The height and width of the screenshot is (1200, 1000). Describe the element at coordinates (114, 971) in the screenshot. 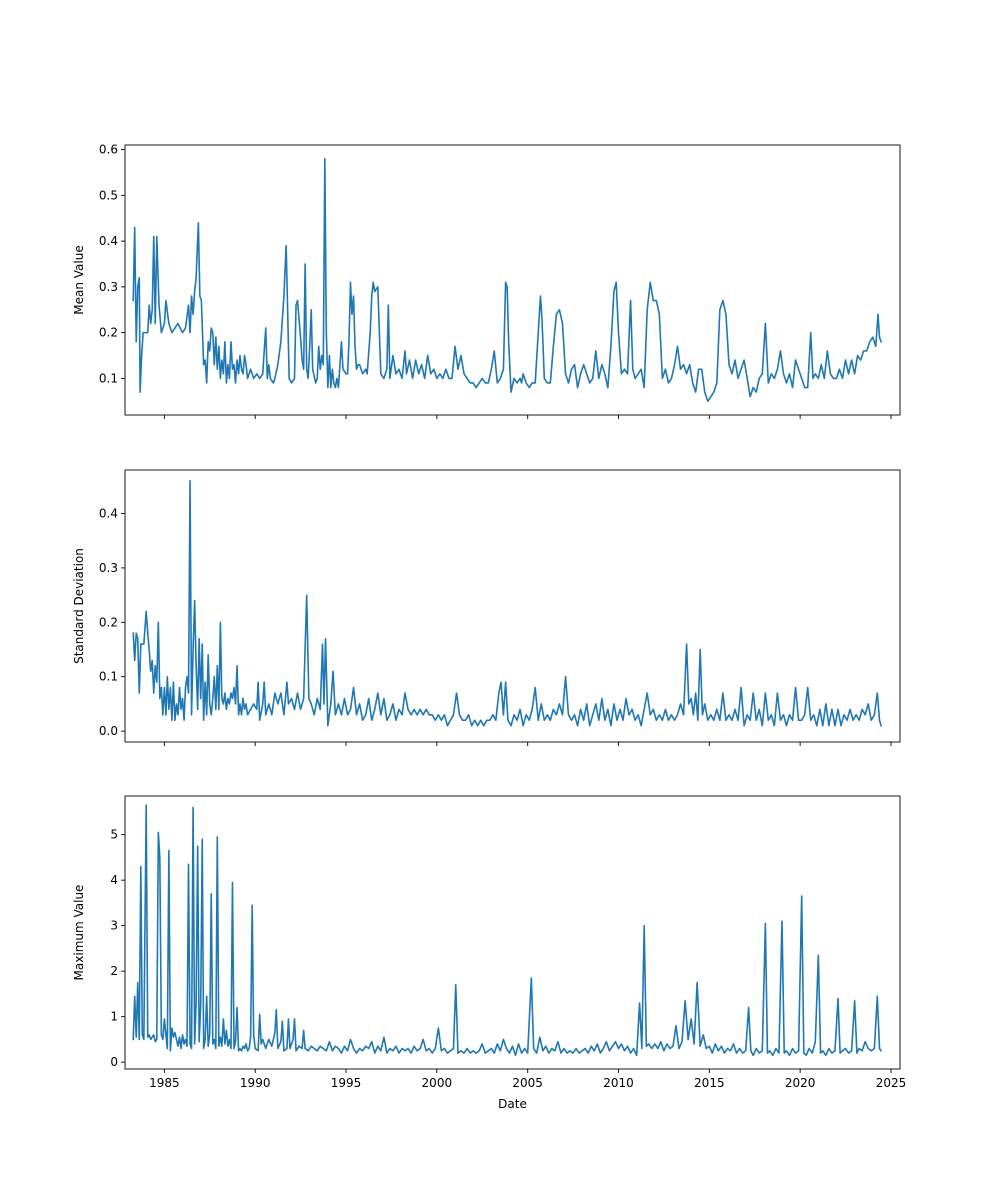

I see `y-tick-label: 2` at that location.